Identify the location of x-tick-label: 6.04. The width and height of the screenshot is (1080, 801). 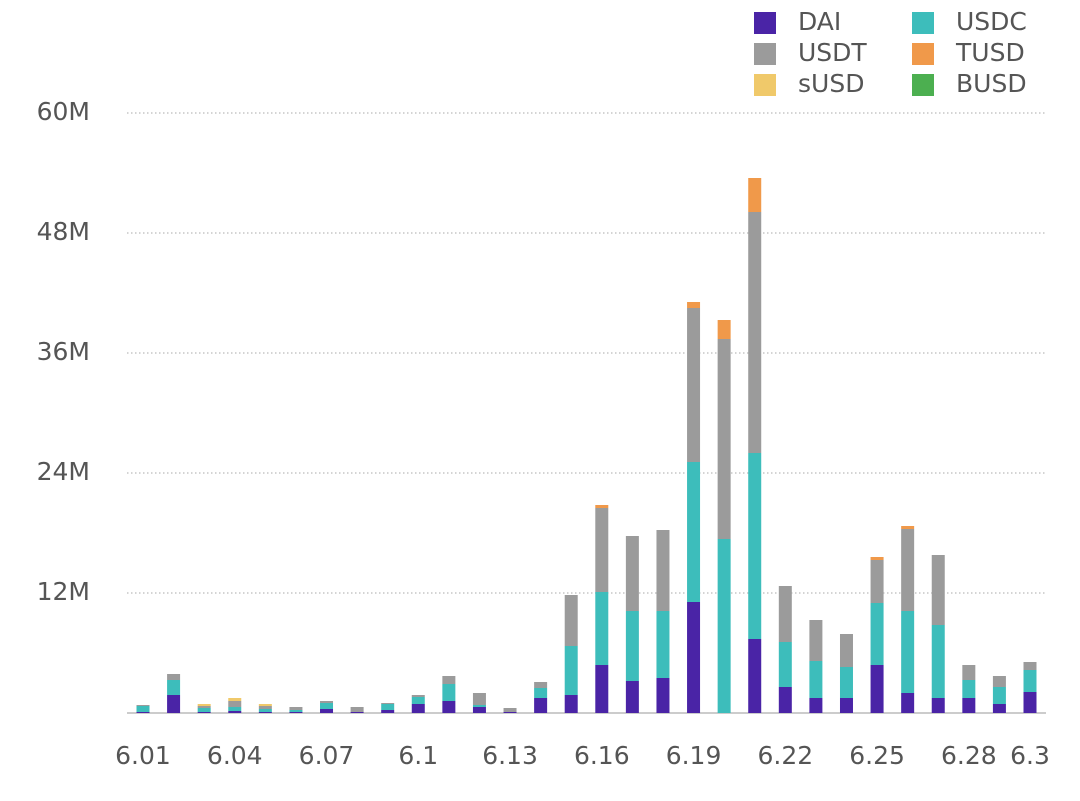
(235, 755).